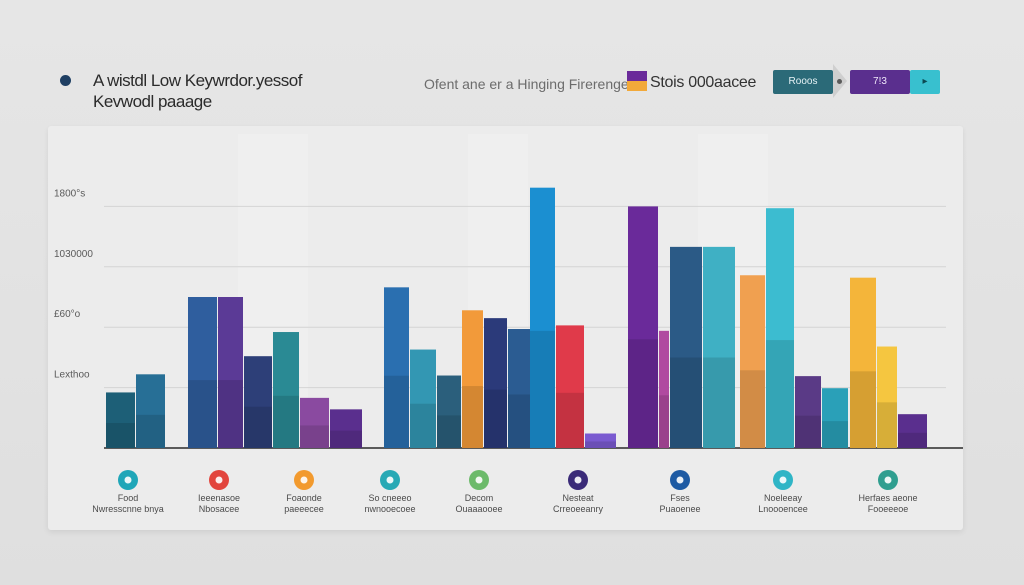 The image size is (1024, 585). Describe the element at coordinates (479, 498) in the screenshot. I see `category-label: Decom` at that location.